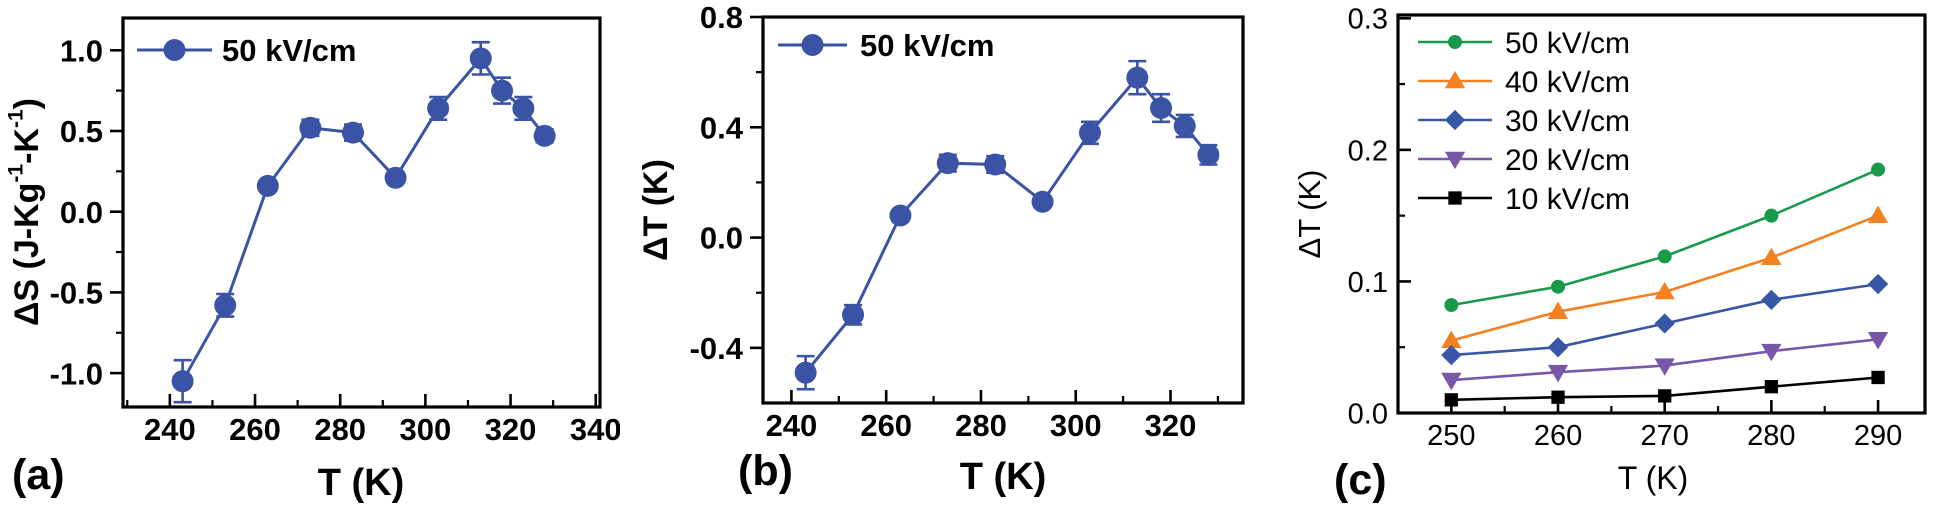  I want to click on series-20-kv-cm, so click(1665, 361).